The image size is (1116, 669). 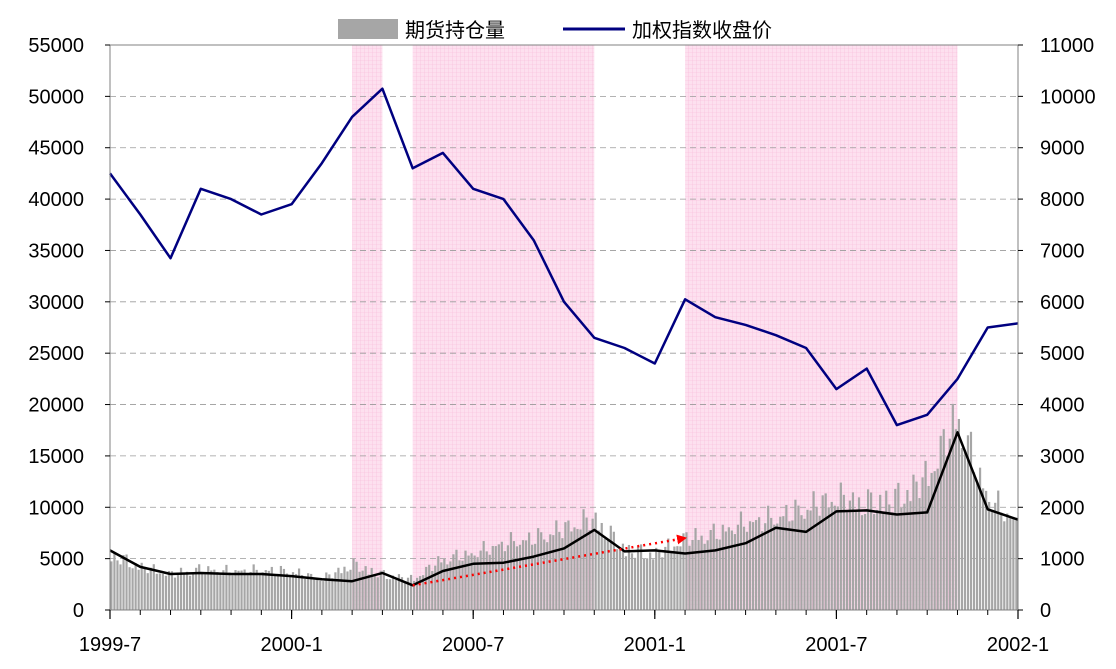 I want to click on left-tick-label: 25000, so click(x=56, y=354).